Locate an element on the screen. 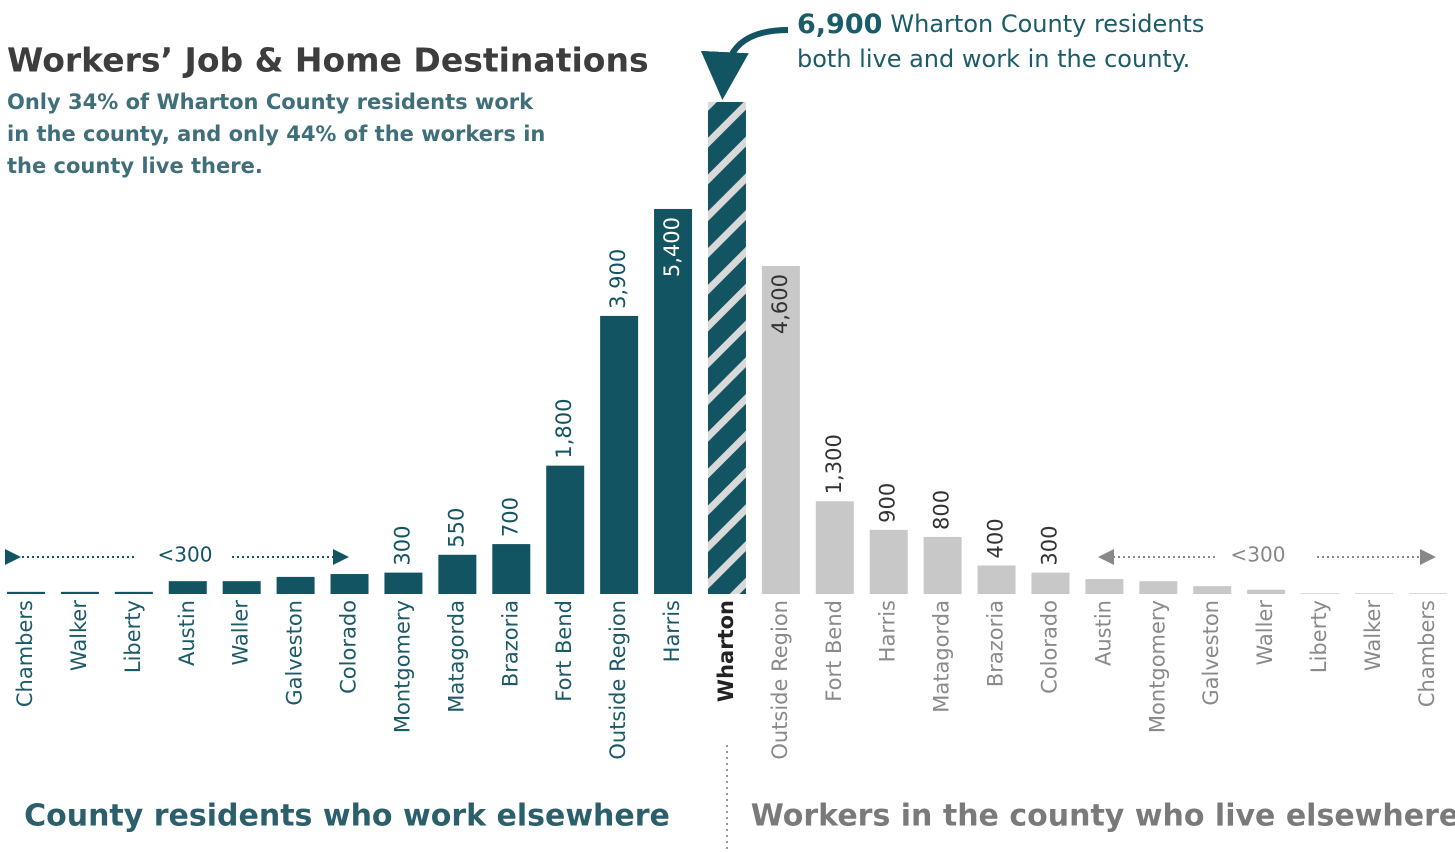 The height and width of the screenshot is (853, 1455). subtitle: the county live there. is located at coordinates (135, 166).